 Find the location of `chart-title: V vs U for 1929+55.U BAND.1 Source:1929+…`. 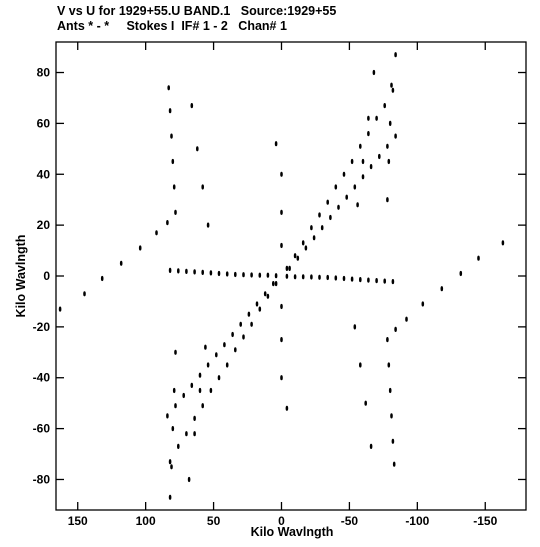

chart-title: V vs U for 1929+55.U BAND.1 Source:1929+… is located at coordinates (197, 11).